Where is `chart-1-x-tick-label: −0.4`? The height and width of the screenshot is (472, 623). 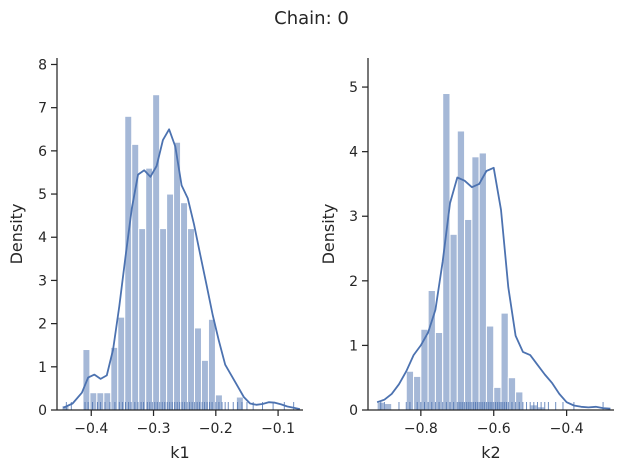 chart-1-x-tick-label: −0.4 is located at coordinates (567, 429).